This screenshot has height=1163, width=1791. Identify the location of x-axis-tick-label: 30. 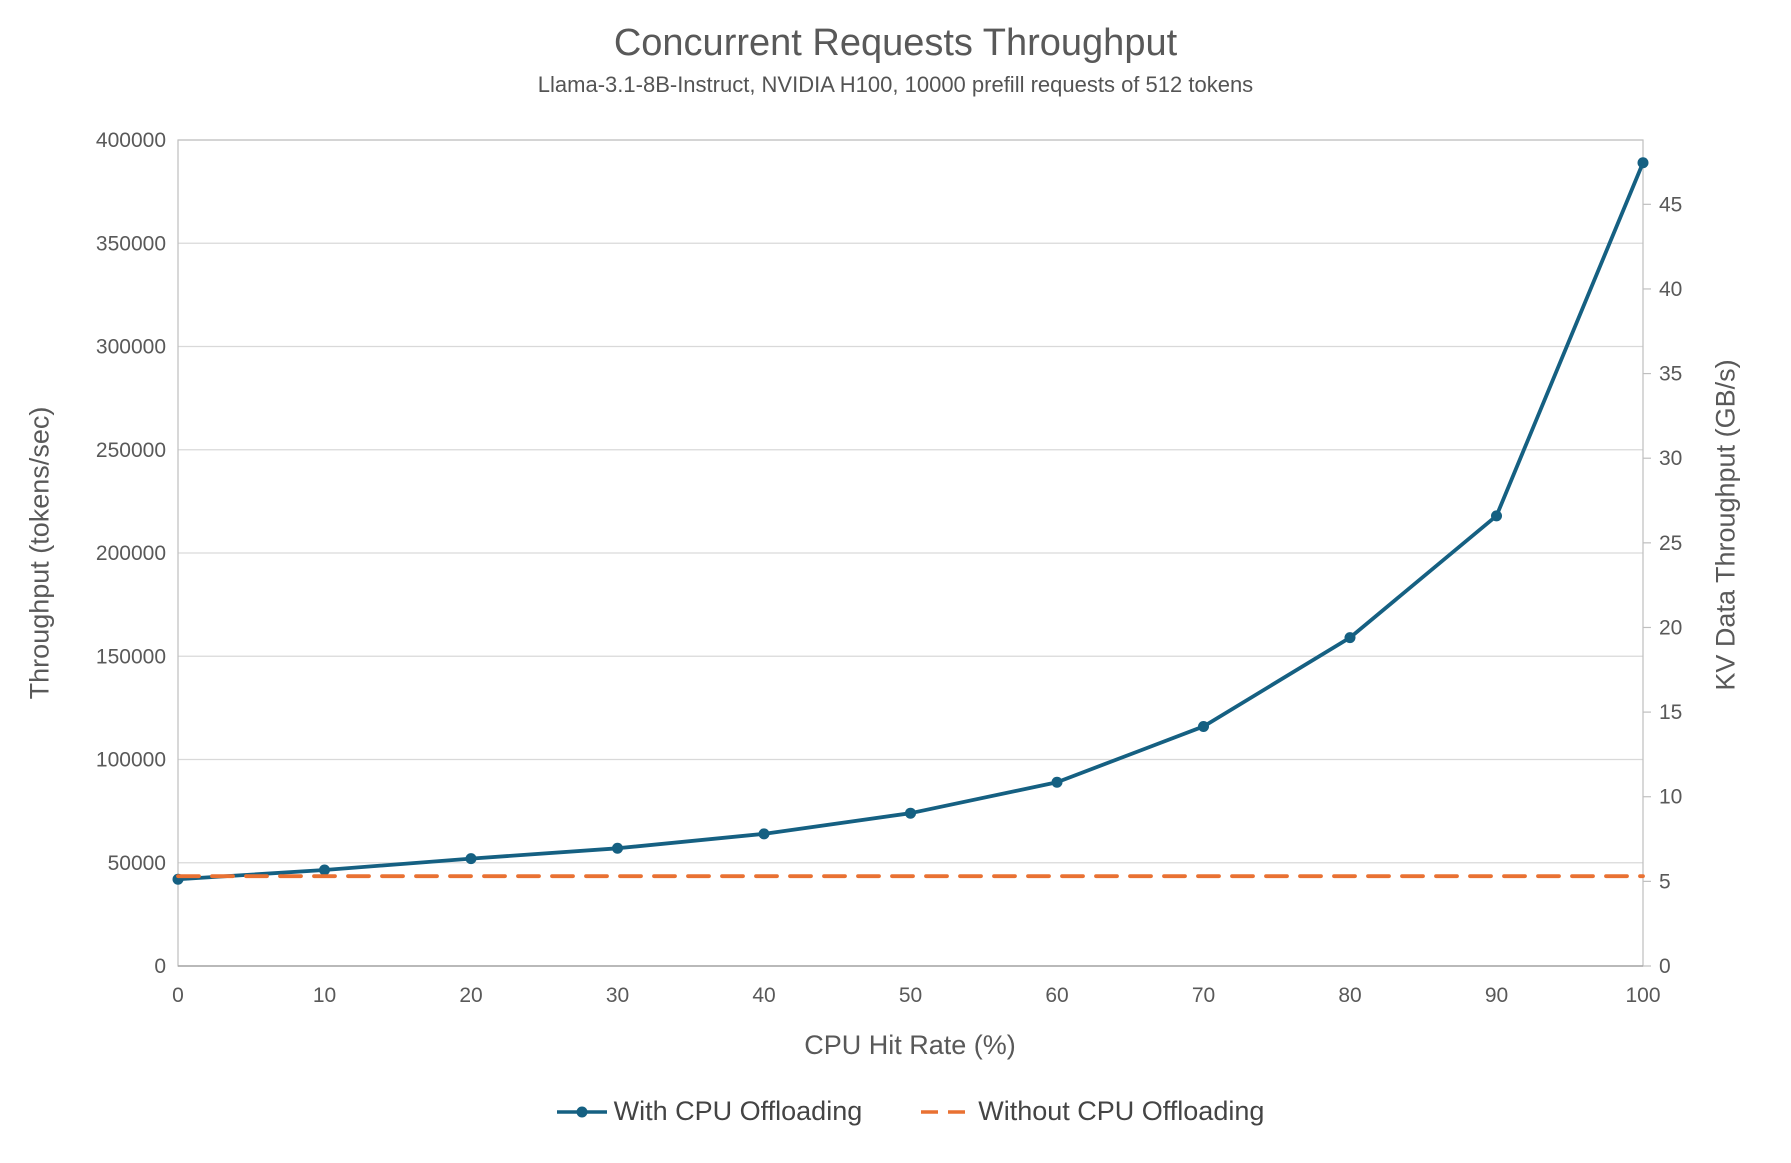
(617, 995).